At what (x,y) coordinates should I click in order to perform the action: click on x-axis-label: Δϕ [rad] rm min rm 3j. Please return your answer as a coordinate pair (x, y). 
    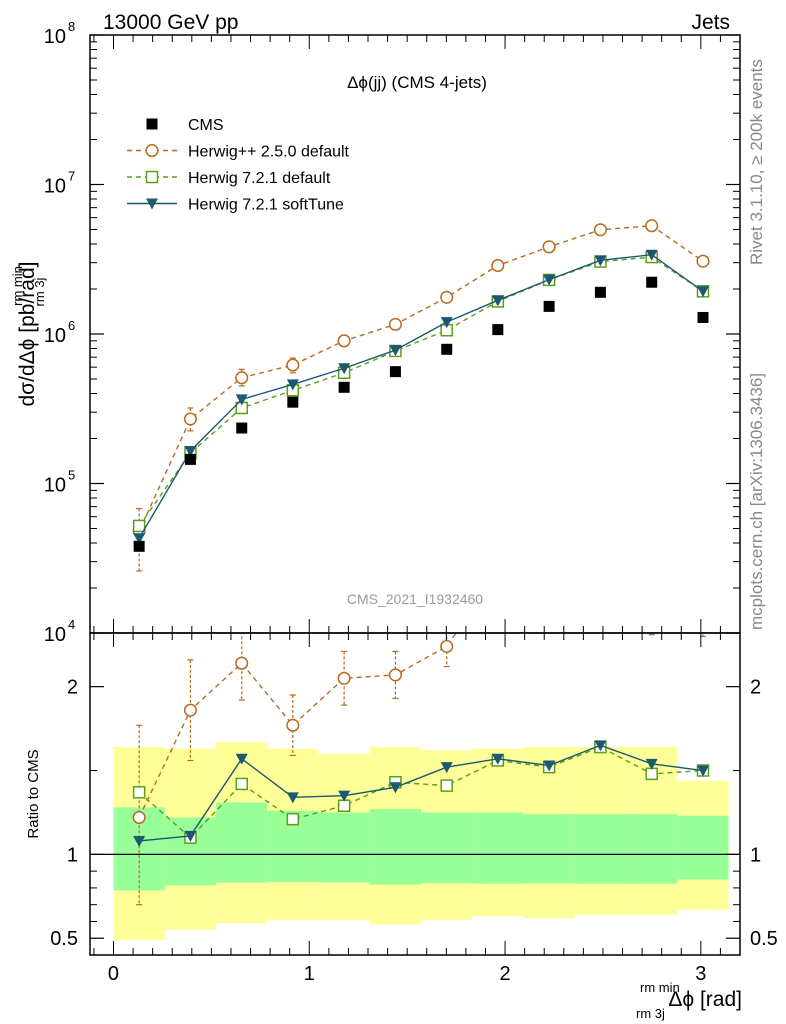
    Looking at the image, I should click on (689, 1000).